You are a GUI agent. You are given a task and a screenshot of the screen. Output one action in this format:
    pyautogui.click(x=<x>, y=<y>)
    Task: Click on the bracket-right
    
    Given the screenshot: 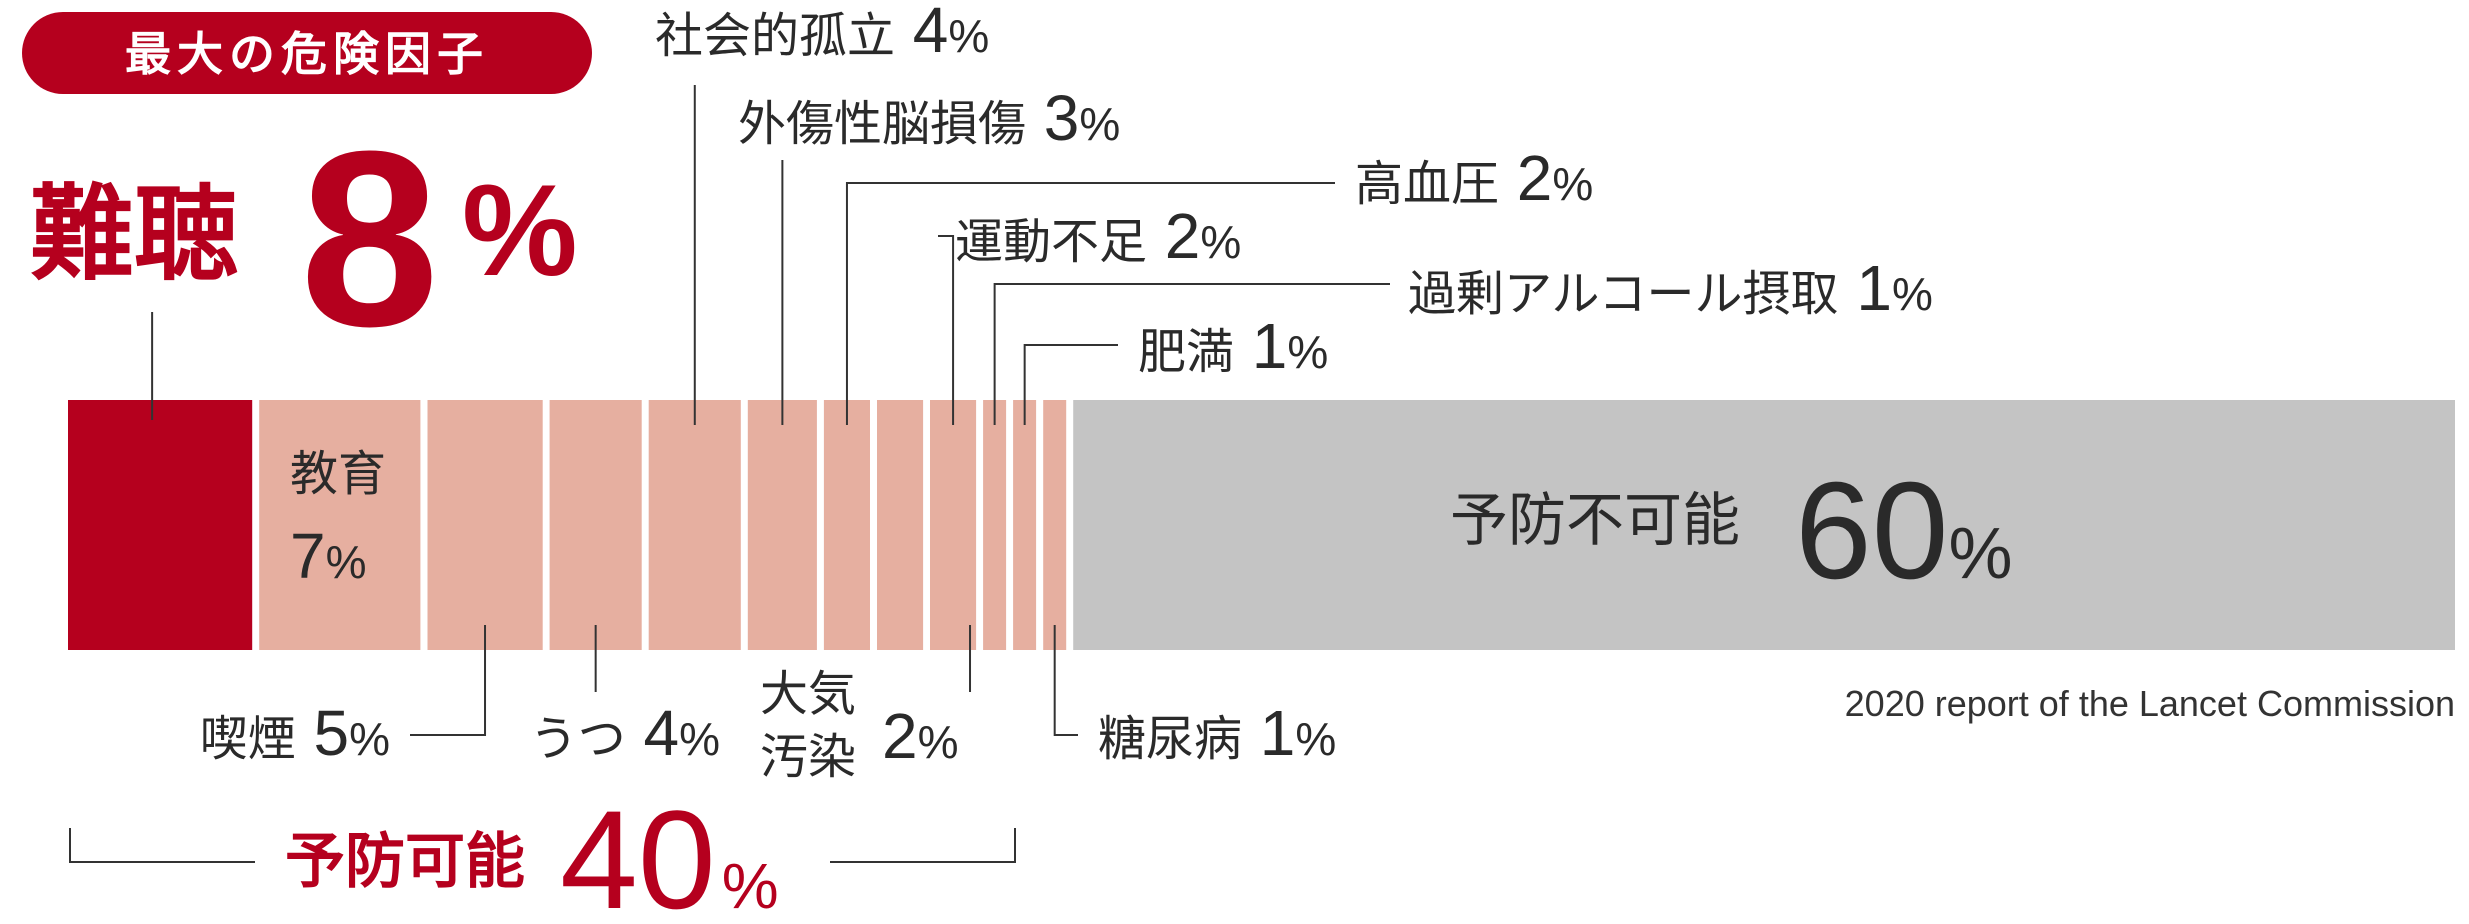 What is the action you would take?
    pyautogui.click(x=923, y=845)
    